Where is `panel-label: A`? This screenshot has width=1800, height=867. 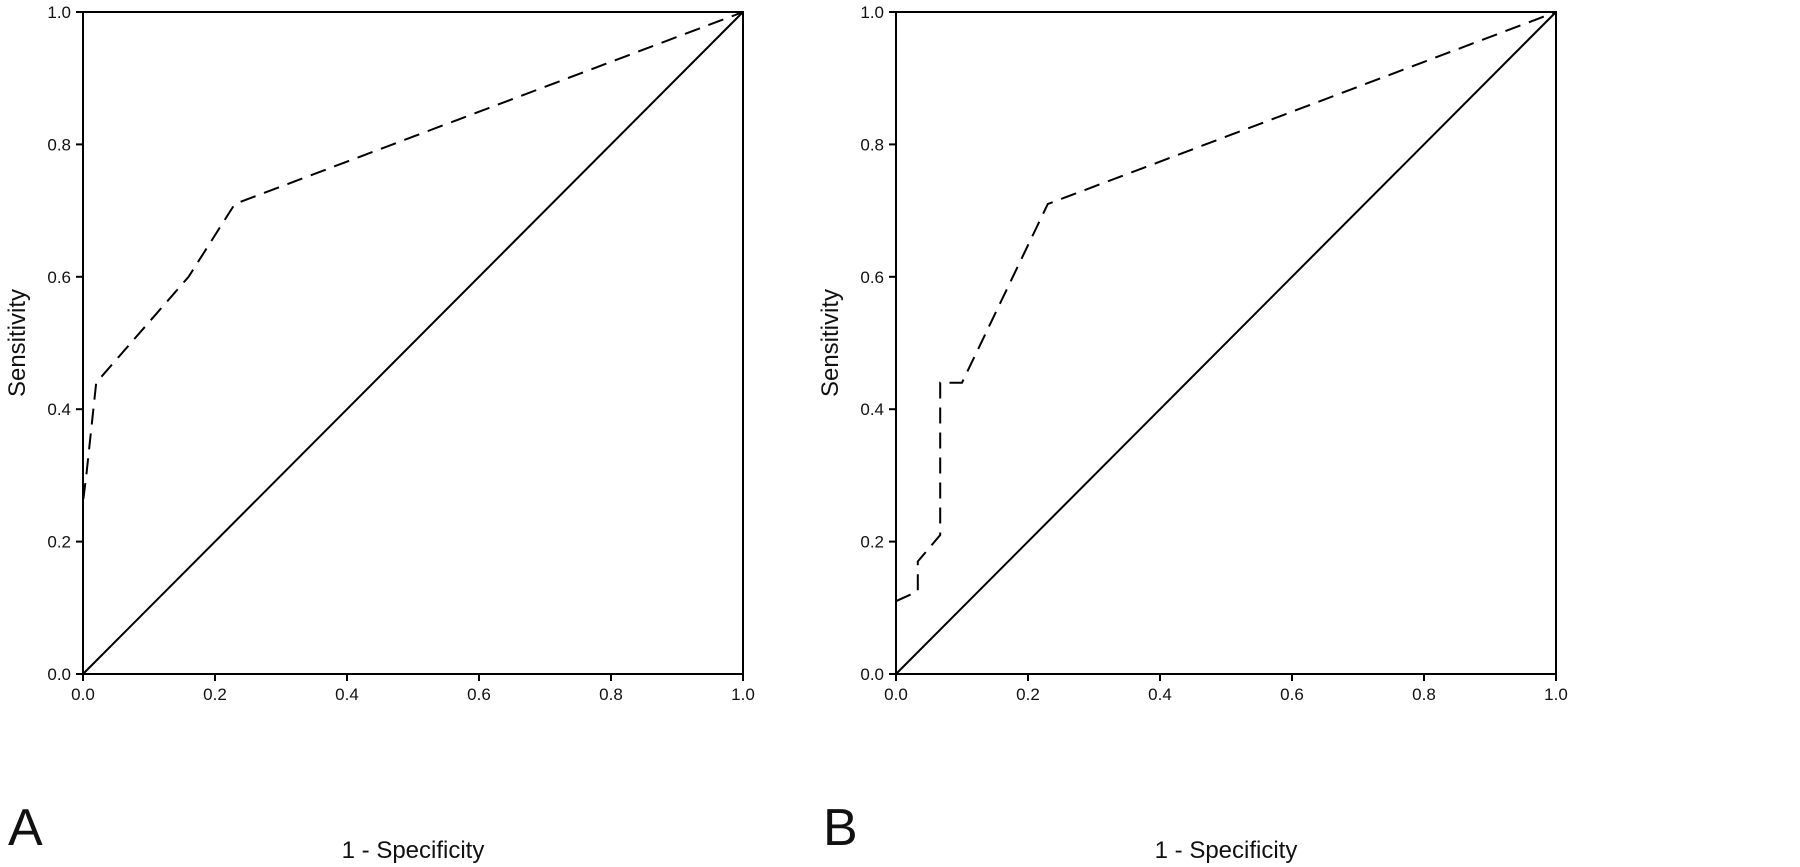
panel-label: A is located at coordinates (25, 828).